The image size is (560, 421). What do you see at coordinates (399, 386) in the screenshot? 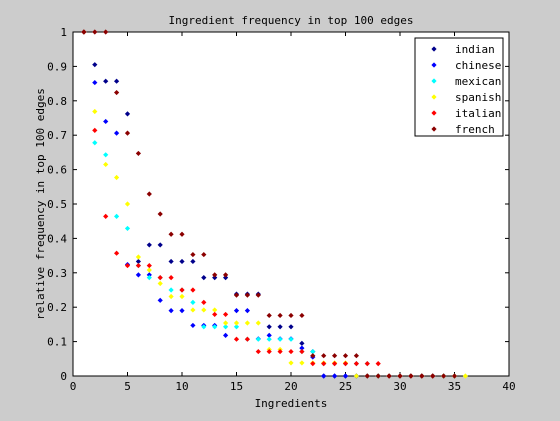
I see `x-tick-label: 30` at bounding box center [399, 386].